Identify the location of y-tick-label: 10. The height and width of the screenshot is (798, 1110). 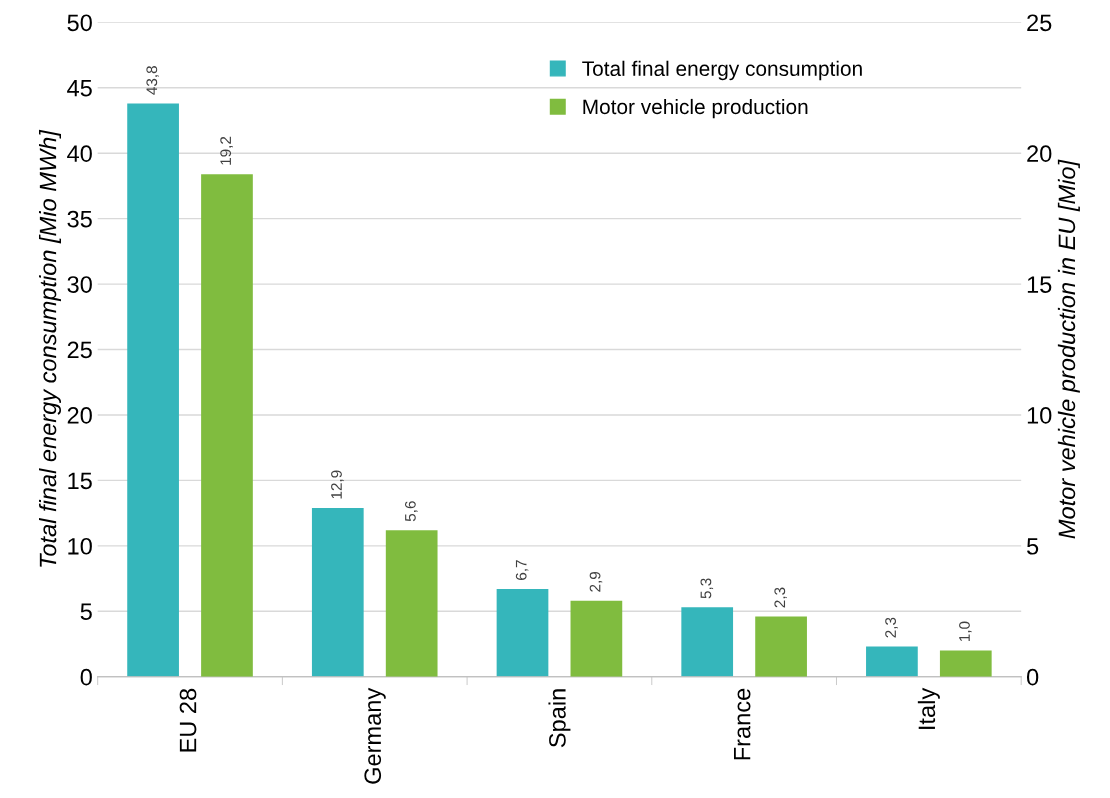
(80, 546).